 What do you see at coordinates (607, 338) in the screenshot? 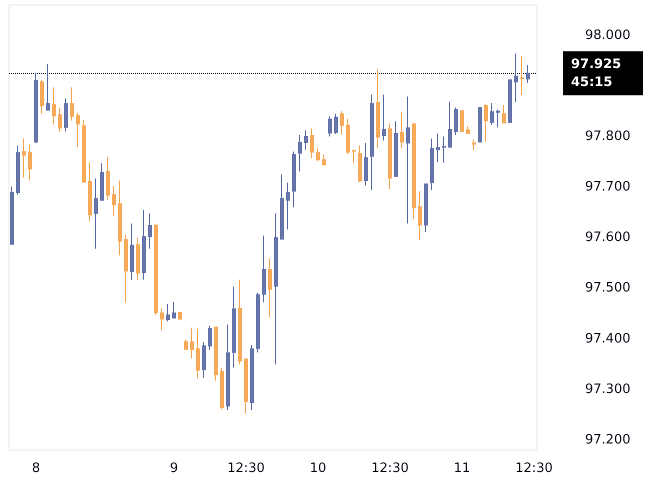
I see `y-tick-label: 97.400` at bounding box center [607, 338].